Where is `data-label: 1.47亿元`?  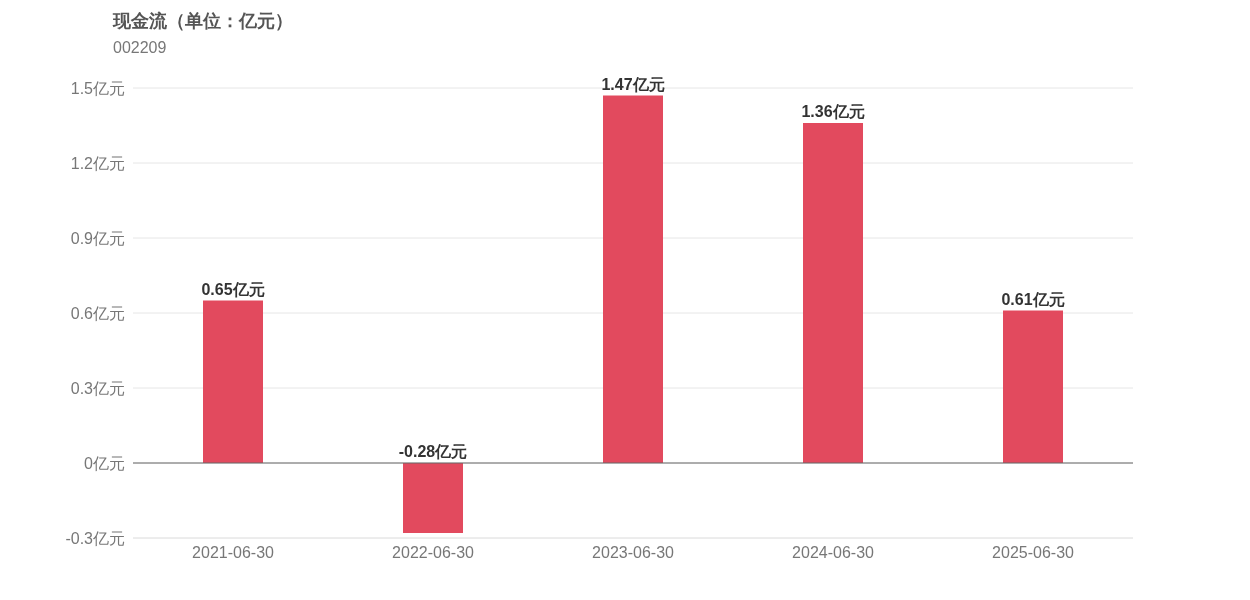
data-label: 1.47亿元 is located at coordinates (633, 84).